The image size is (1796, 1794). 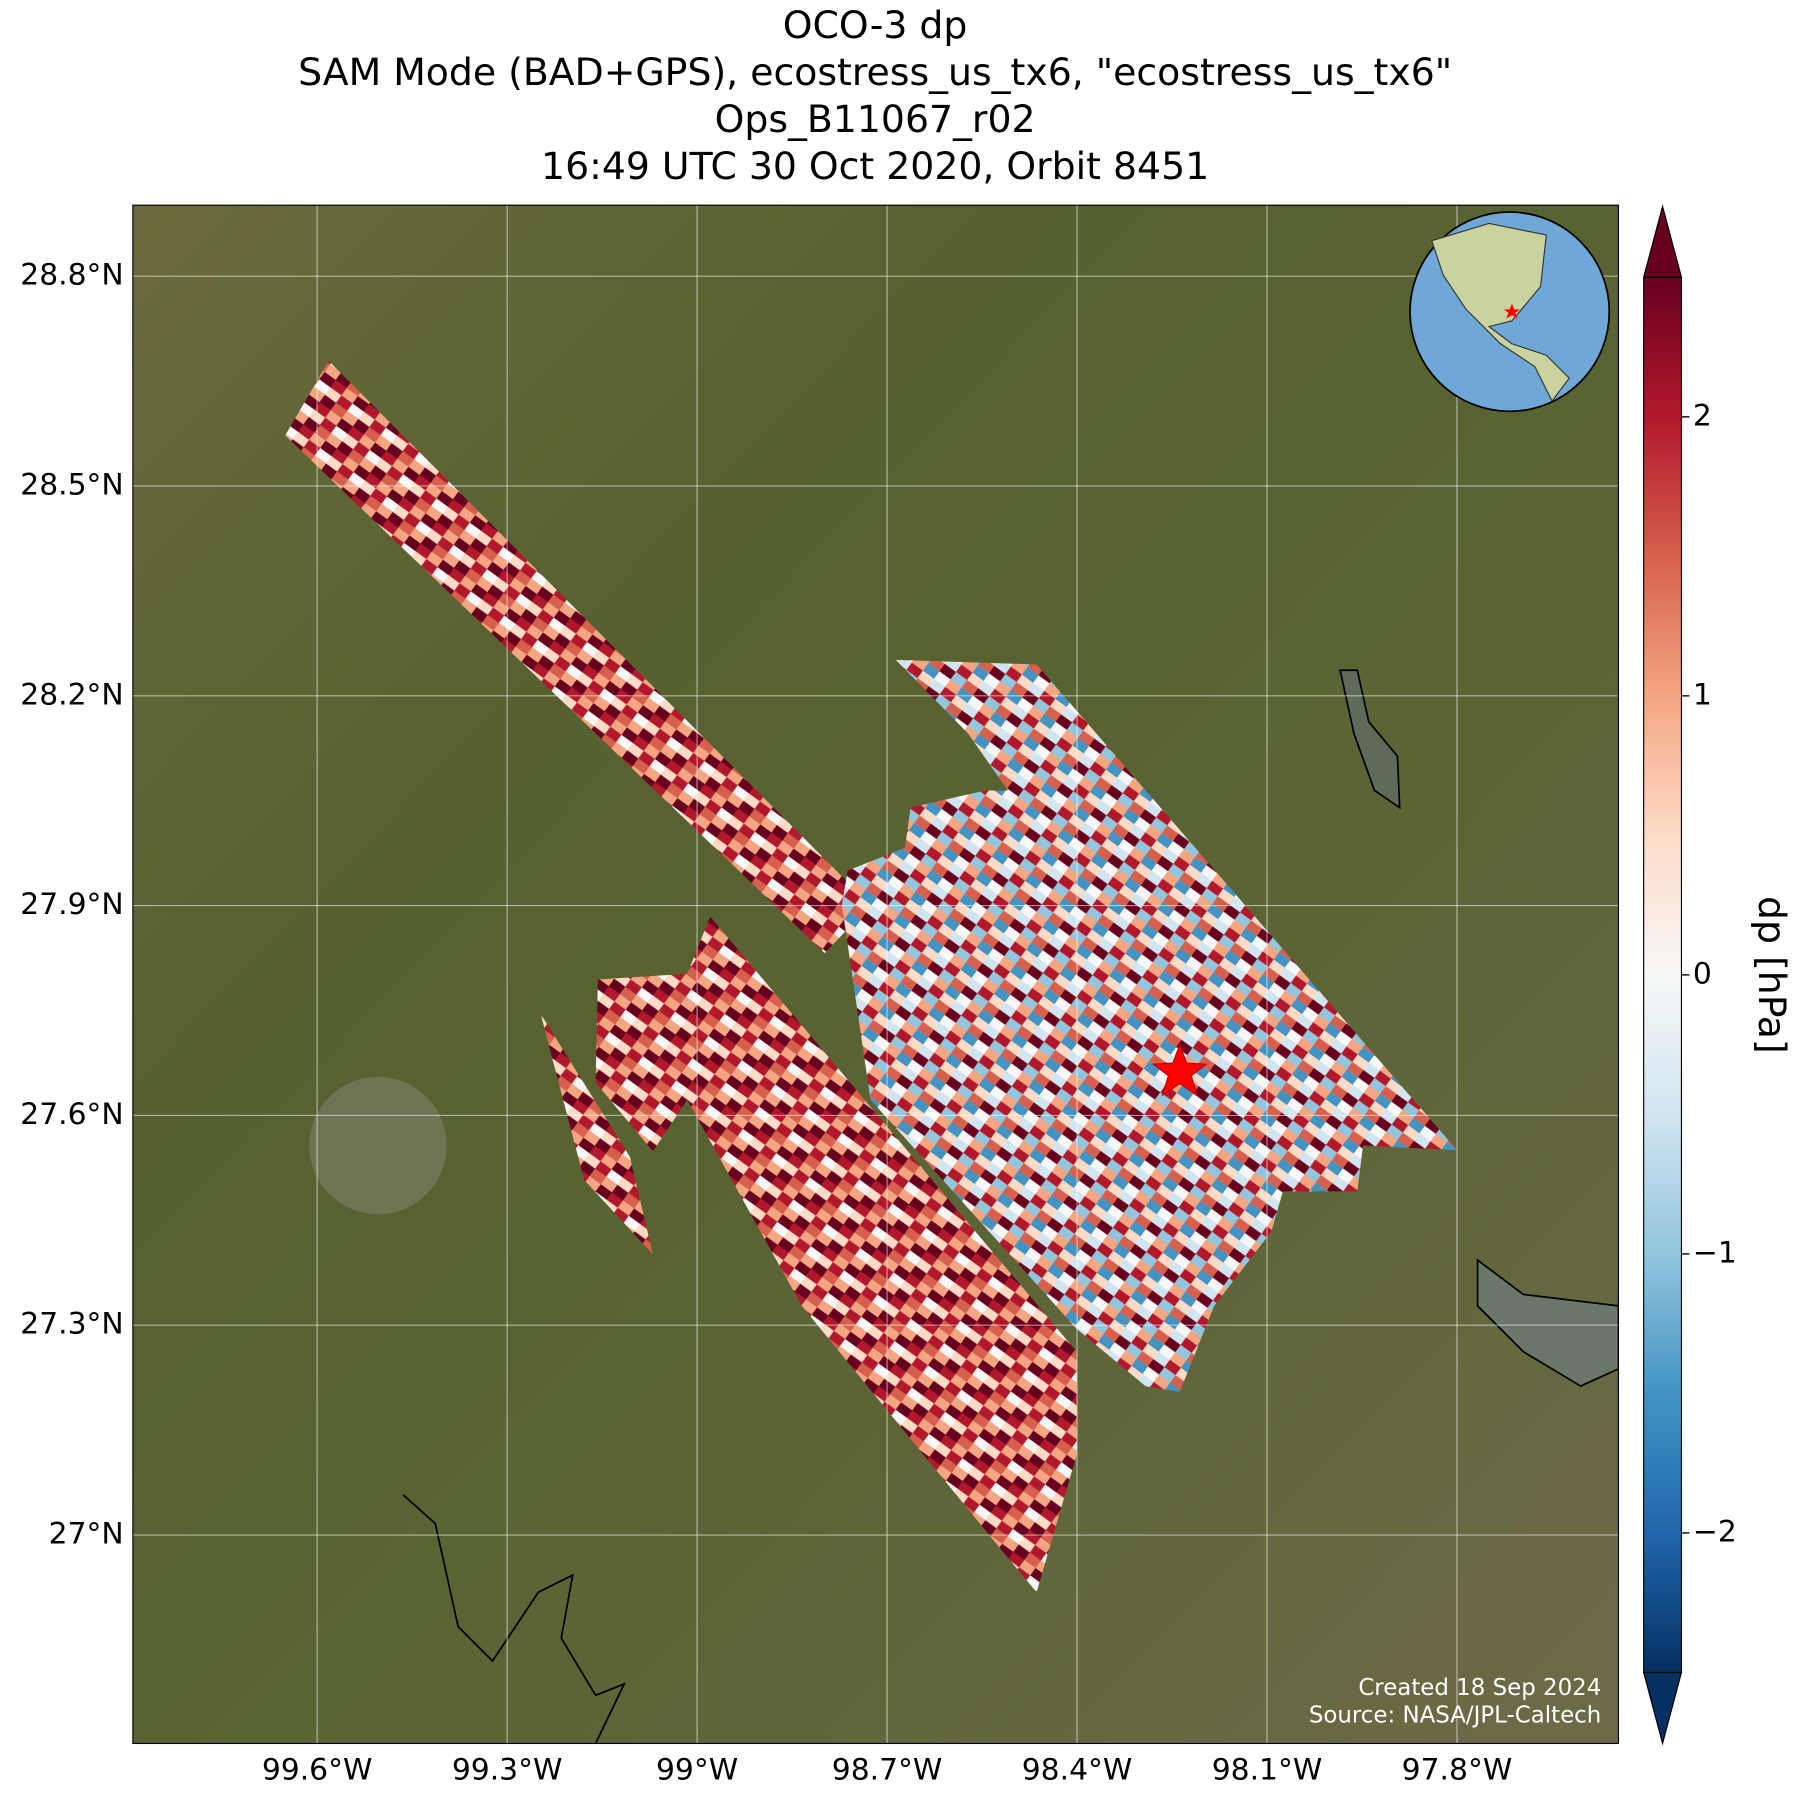 What do you see at coordinates (1702, 415) in the screenshot?
I see `colorbar-tick-label: 2` at bounding box center [1702, 415].